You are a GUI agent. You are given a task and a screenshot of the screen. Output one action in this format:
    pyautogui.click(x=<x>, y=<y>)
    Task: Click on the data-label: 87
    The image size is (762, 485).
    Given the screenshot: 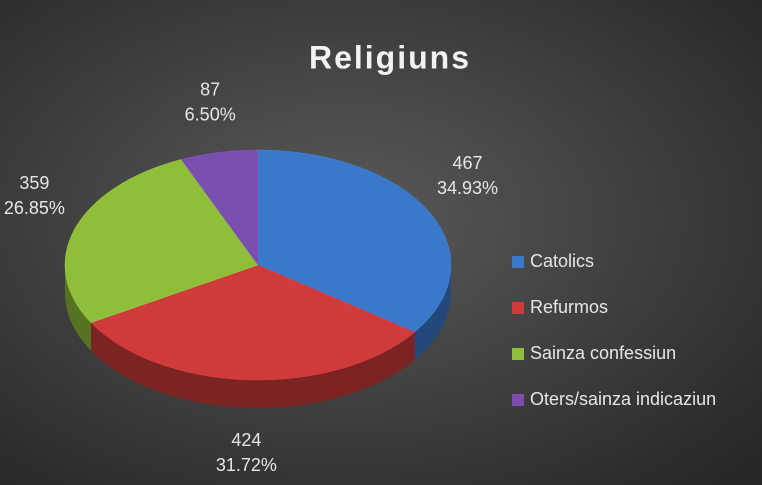 What is the action you would take?
    pyautogui.click(x=210, y=89)
    